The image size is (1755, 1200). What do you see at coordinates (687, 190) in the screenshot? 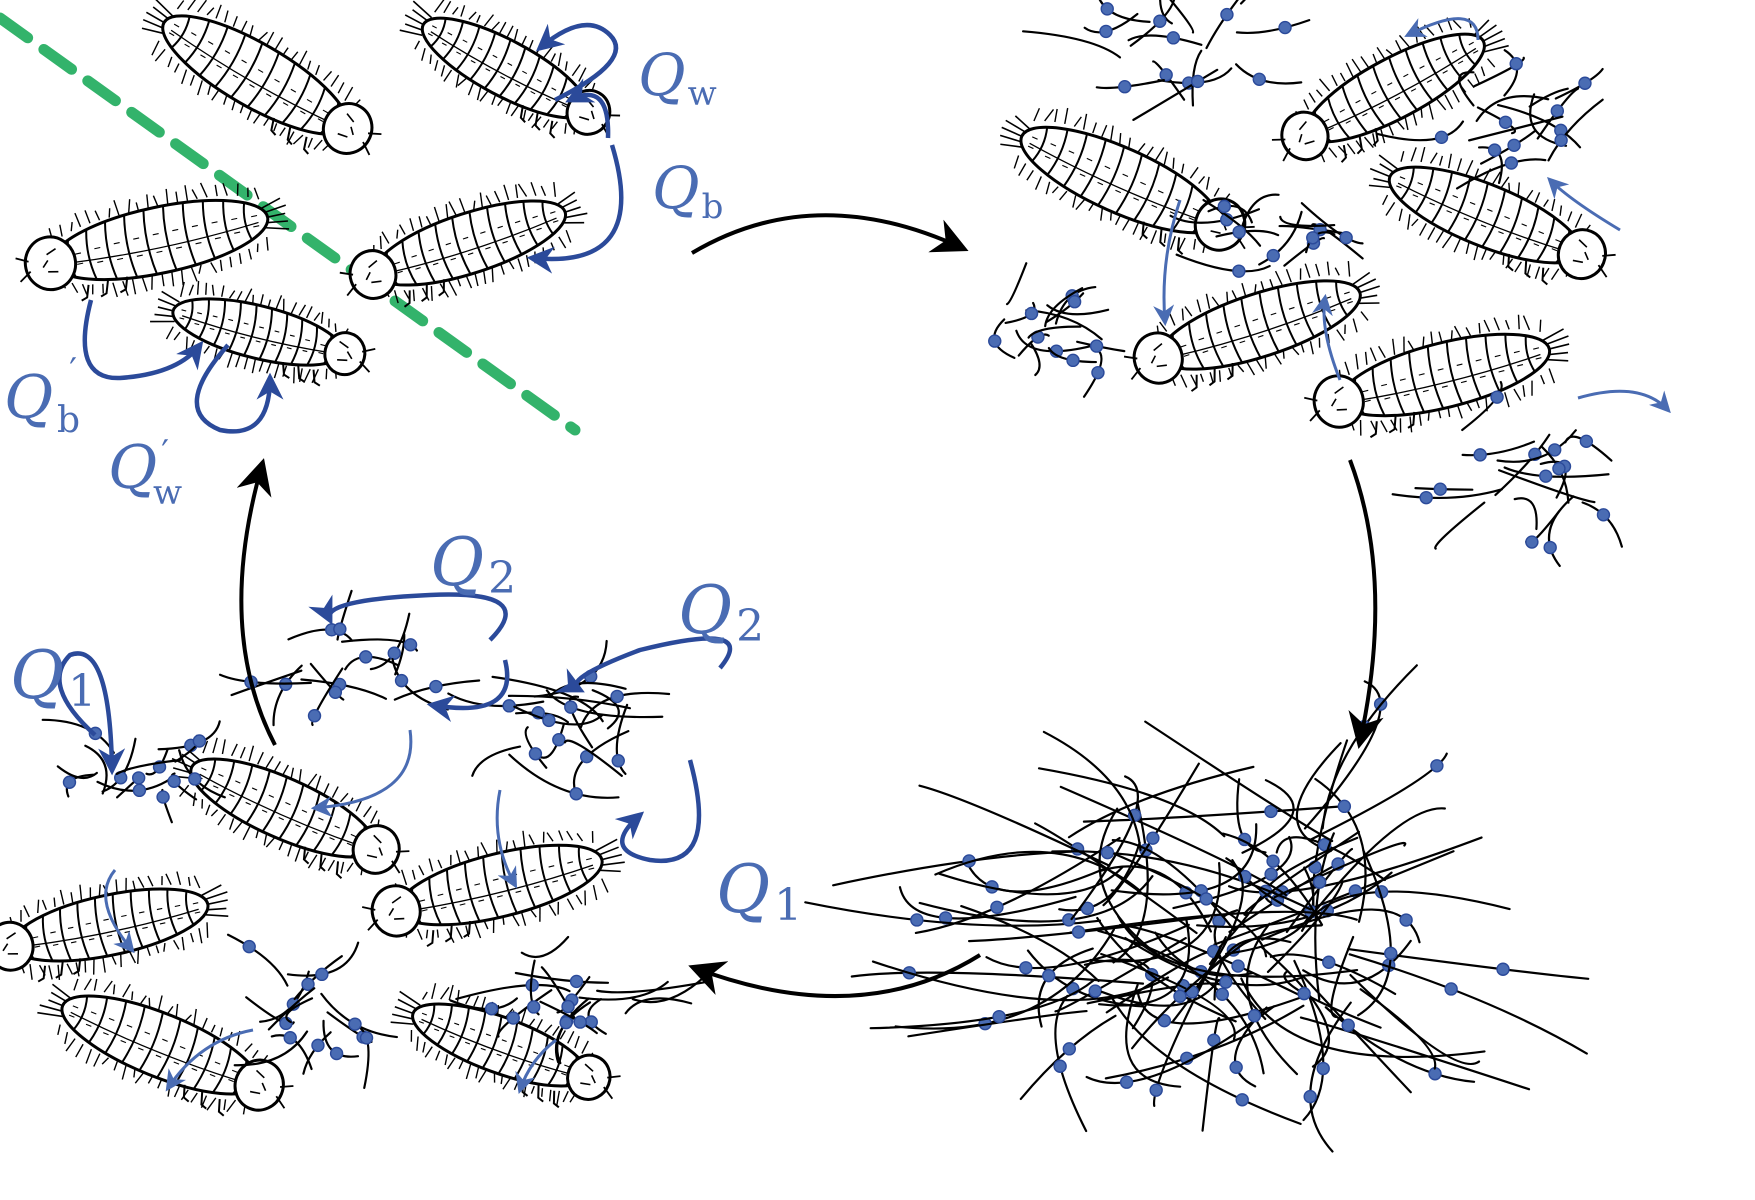
I see `label-q-b: Qb` at bounding box center [687, 190].